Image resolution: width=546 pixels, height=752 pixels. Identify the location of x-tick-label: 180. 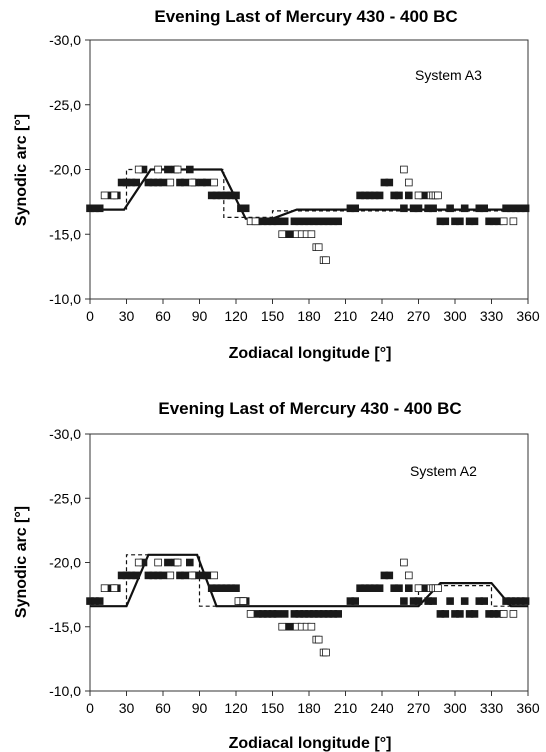
(309, 316).